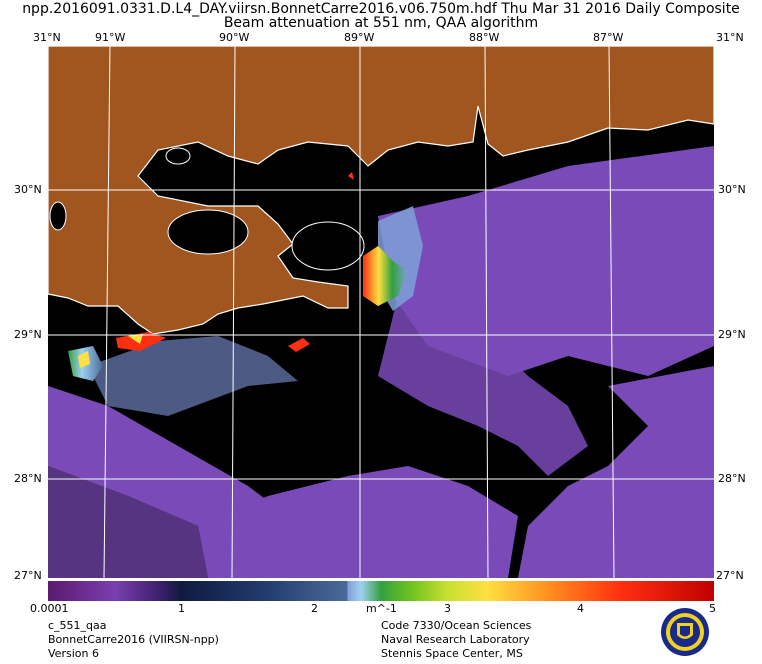 This screenshot has width=762, height=664. Describe the element at coordinates (28, 334) in the screenshot. I see `lat-tick-left: 29°N` at that location.